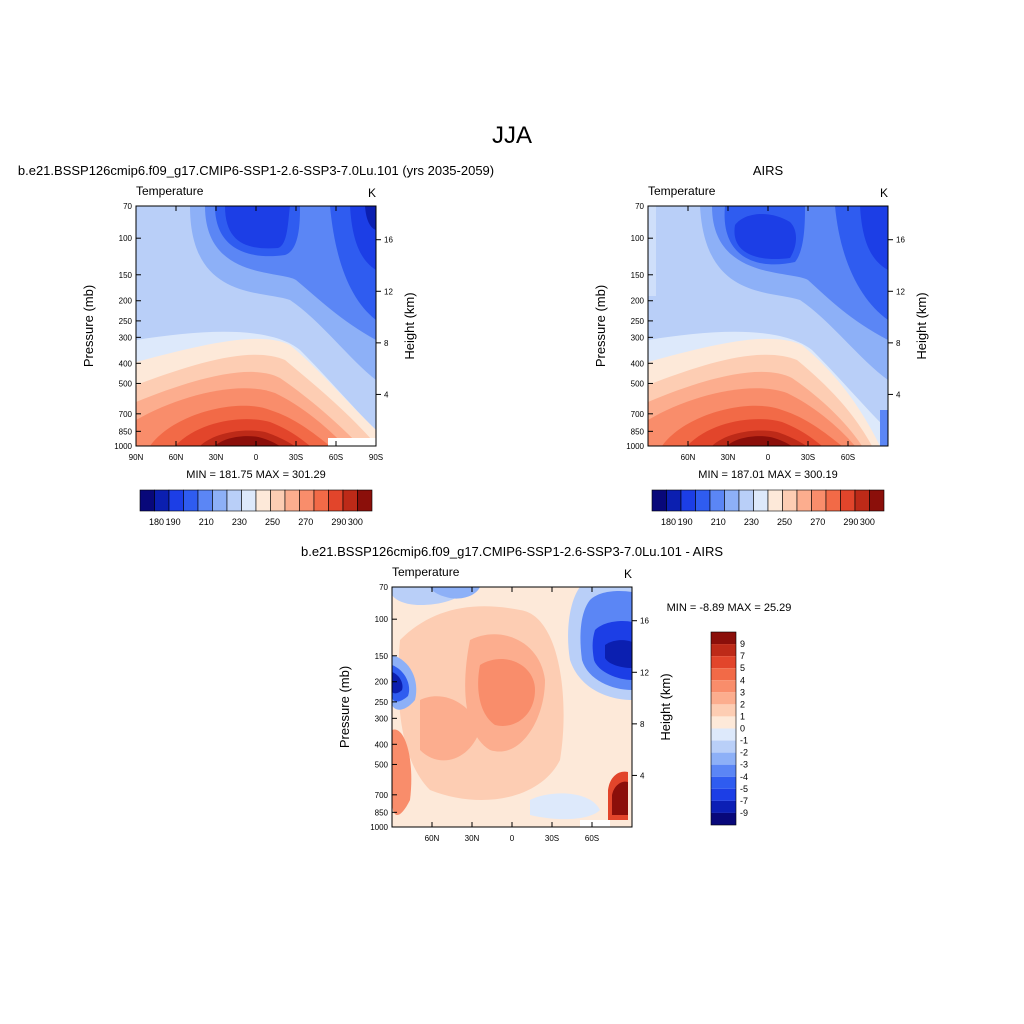  What do you see at coordinates (372, 193) in the screenshot?
I see `panel-model-right-label: K` at bounding box center [372, 193].